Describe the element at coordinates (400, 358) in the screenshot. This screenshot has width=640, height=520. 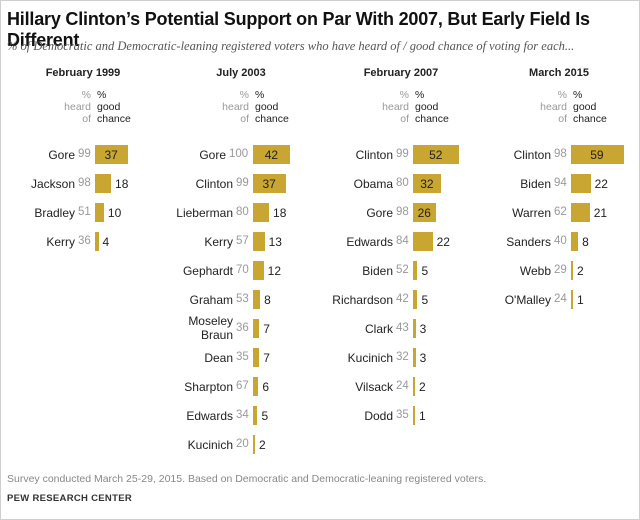
I see `bar-row: Kucinich 32 3` at that location.